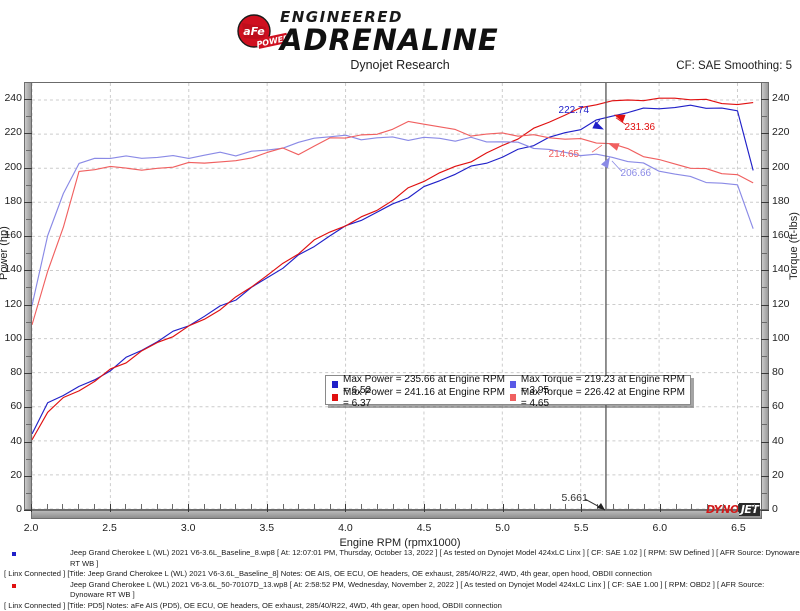  Describe the element at coordinates (597, 398) in the screenshot. I see `legend-modified-torque: Max Torque = 226.42 at Engine RPM = 4.65` at that location.